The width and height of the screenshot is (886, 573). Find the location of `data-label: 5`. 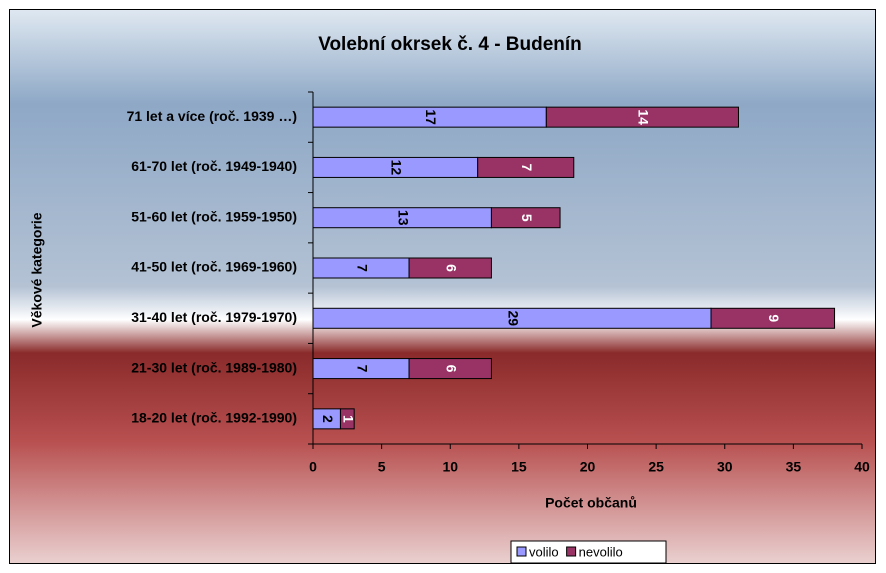

data-label: 5 is located at coordinates (527, 218).